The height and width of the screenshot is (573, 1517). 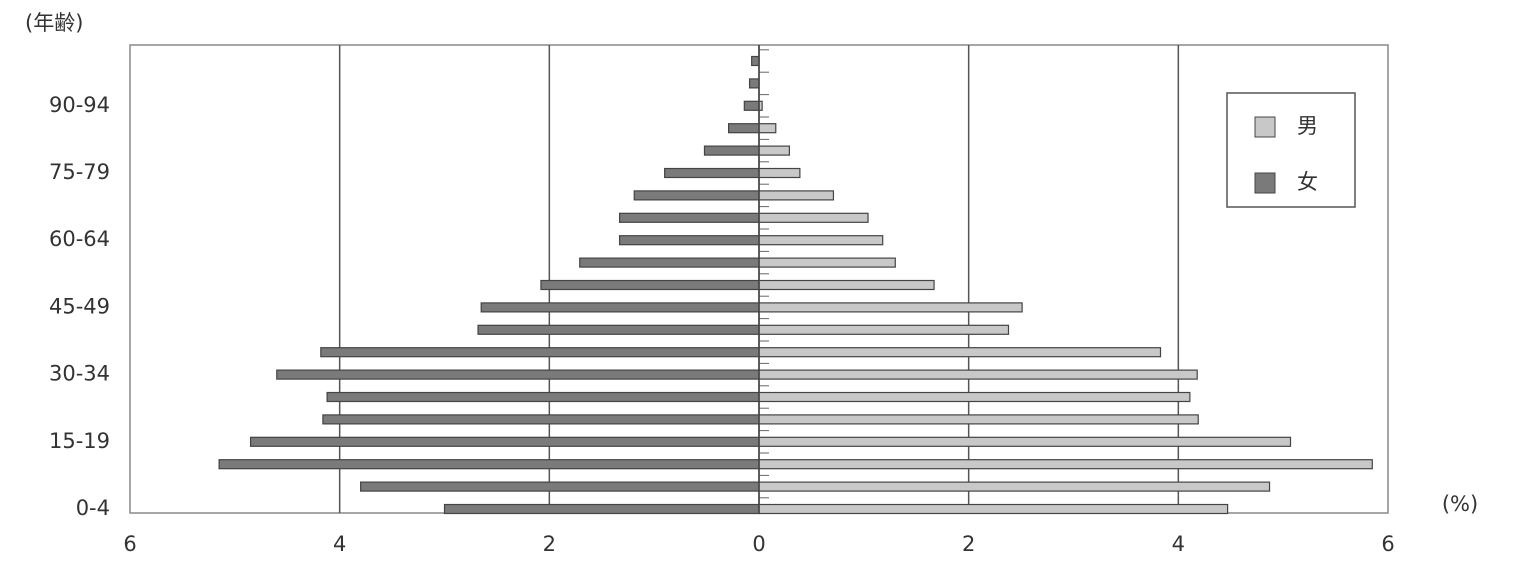 I want to click on y-tick-label: 75-79, so click(x=79, y=172).